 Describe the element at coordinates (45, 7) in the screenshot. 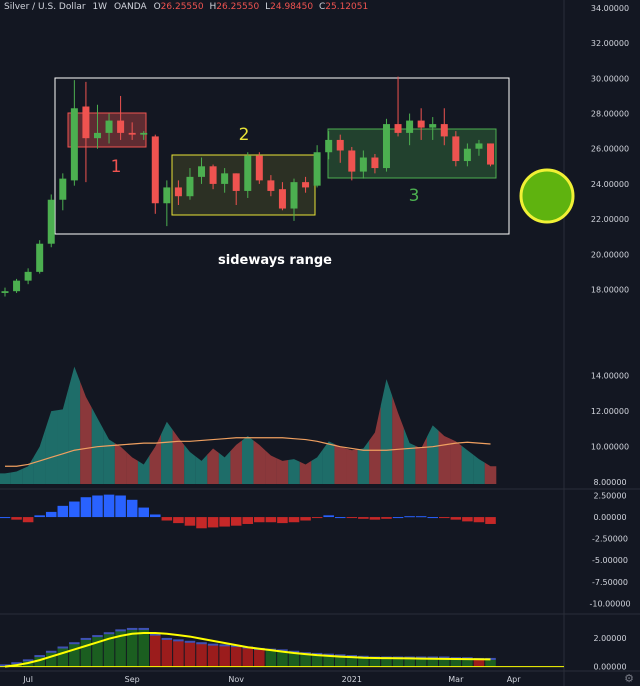

I see `symbol-title: Silver / U.S. Dollar` at that location.